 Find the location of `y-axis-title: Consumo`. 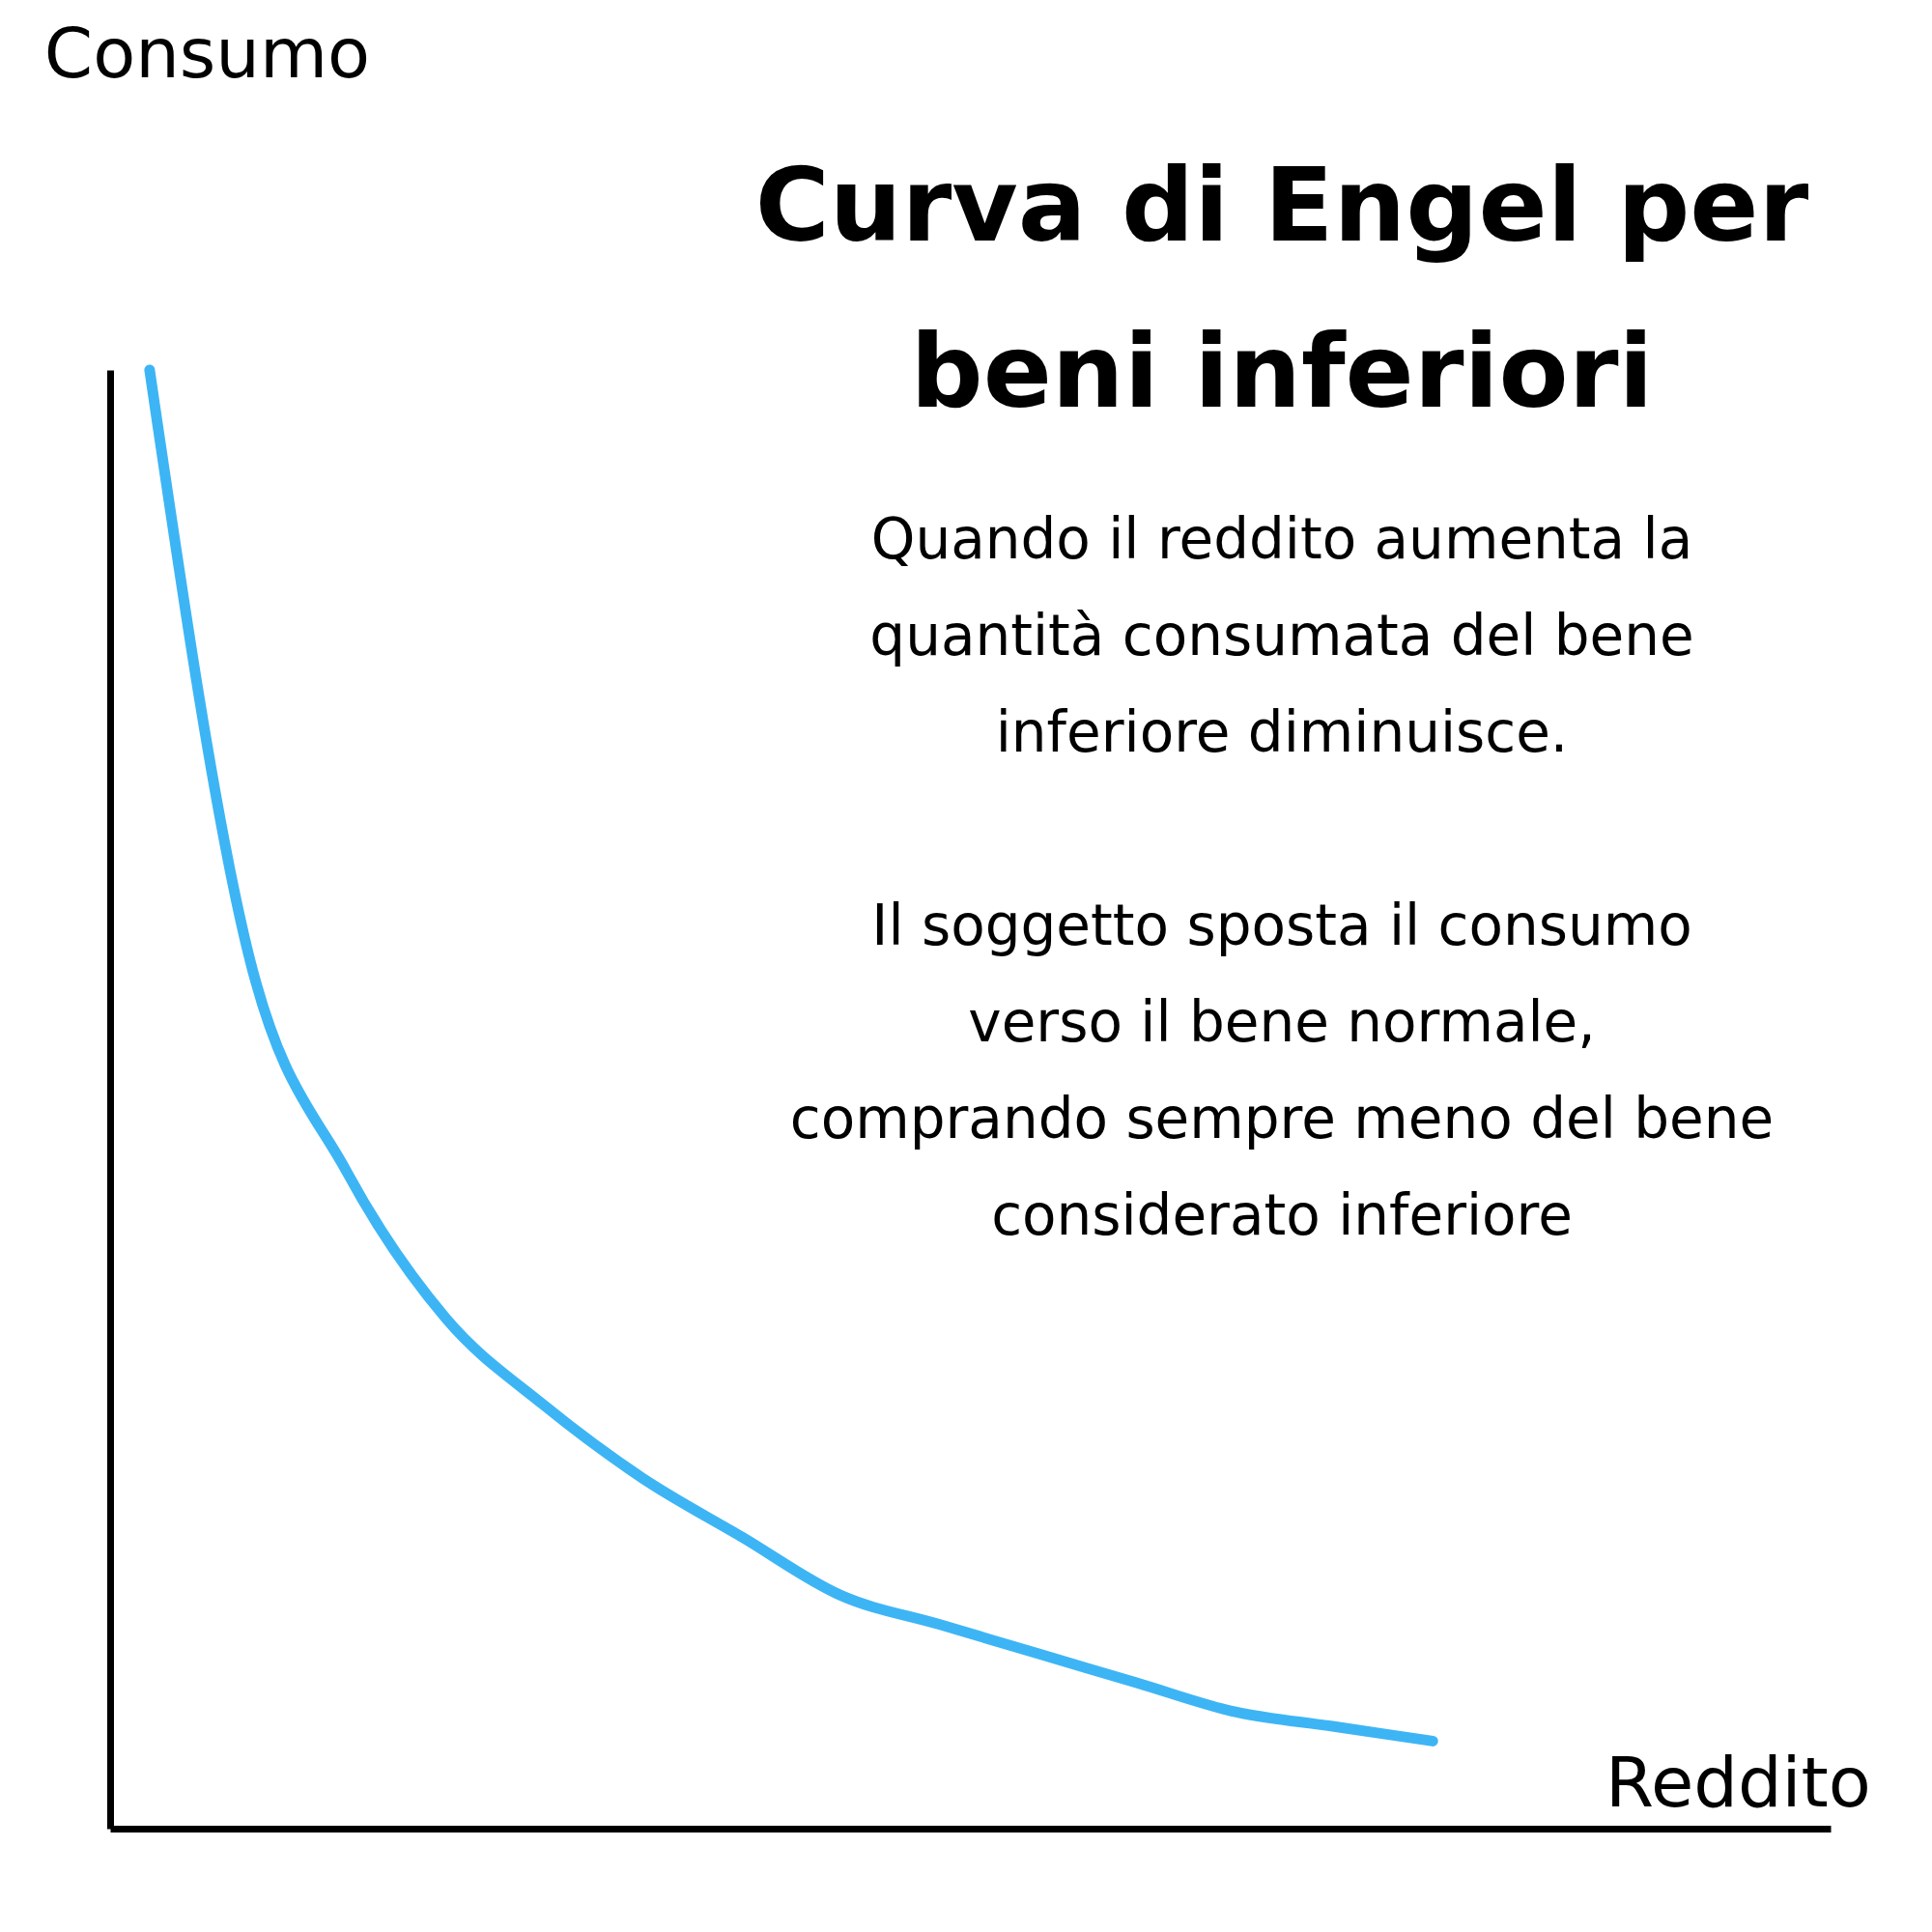

y-axis-title: Consumo is located at coordinates (207, 53).